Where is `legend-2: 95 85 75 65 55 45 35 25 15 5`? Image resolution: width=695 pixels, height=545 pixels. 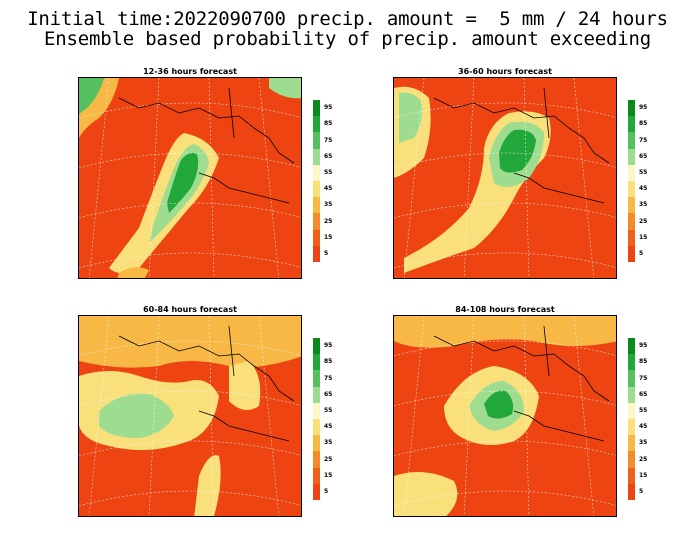
legend-2: 95 85 75 65 55 45 35 25 15 5 is located at coordinates (644, 181).